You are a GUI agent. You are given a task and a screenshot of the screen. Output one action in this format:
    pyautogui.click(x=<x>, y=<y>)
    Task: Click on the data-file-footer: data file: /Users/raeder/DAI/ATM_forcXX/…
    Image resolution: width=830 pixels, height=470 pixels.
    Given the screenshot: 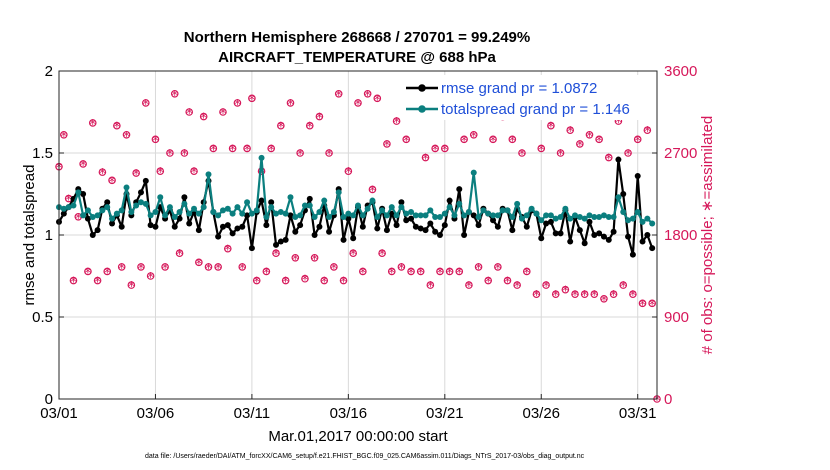 What is the action you would take?
    pyautogui.click(x=365, y=456)
    